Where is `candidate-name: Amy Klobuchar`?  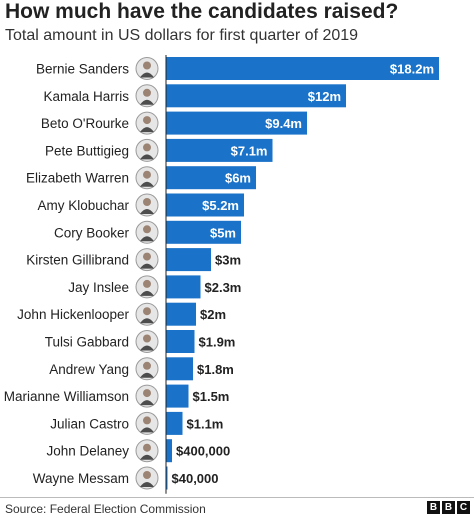 candidate-name: Amy Klobuchar is located at coordinates (83, 205).